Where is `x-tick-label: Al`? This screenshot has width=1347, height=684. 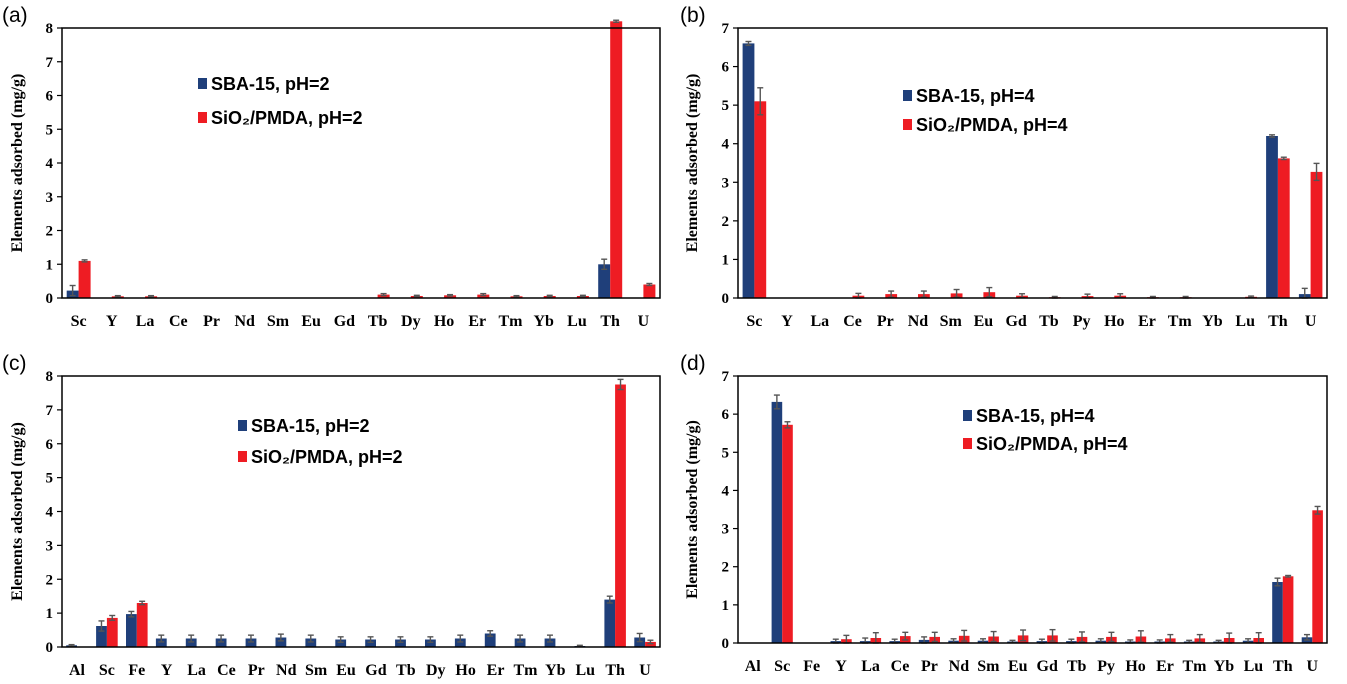
x-tick-label: Al is located at coordinates (77, 670).